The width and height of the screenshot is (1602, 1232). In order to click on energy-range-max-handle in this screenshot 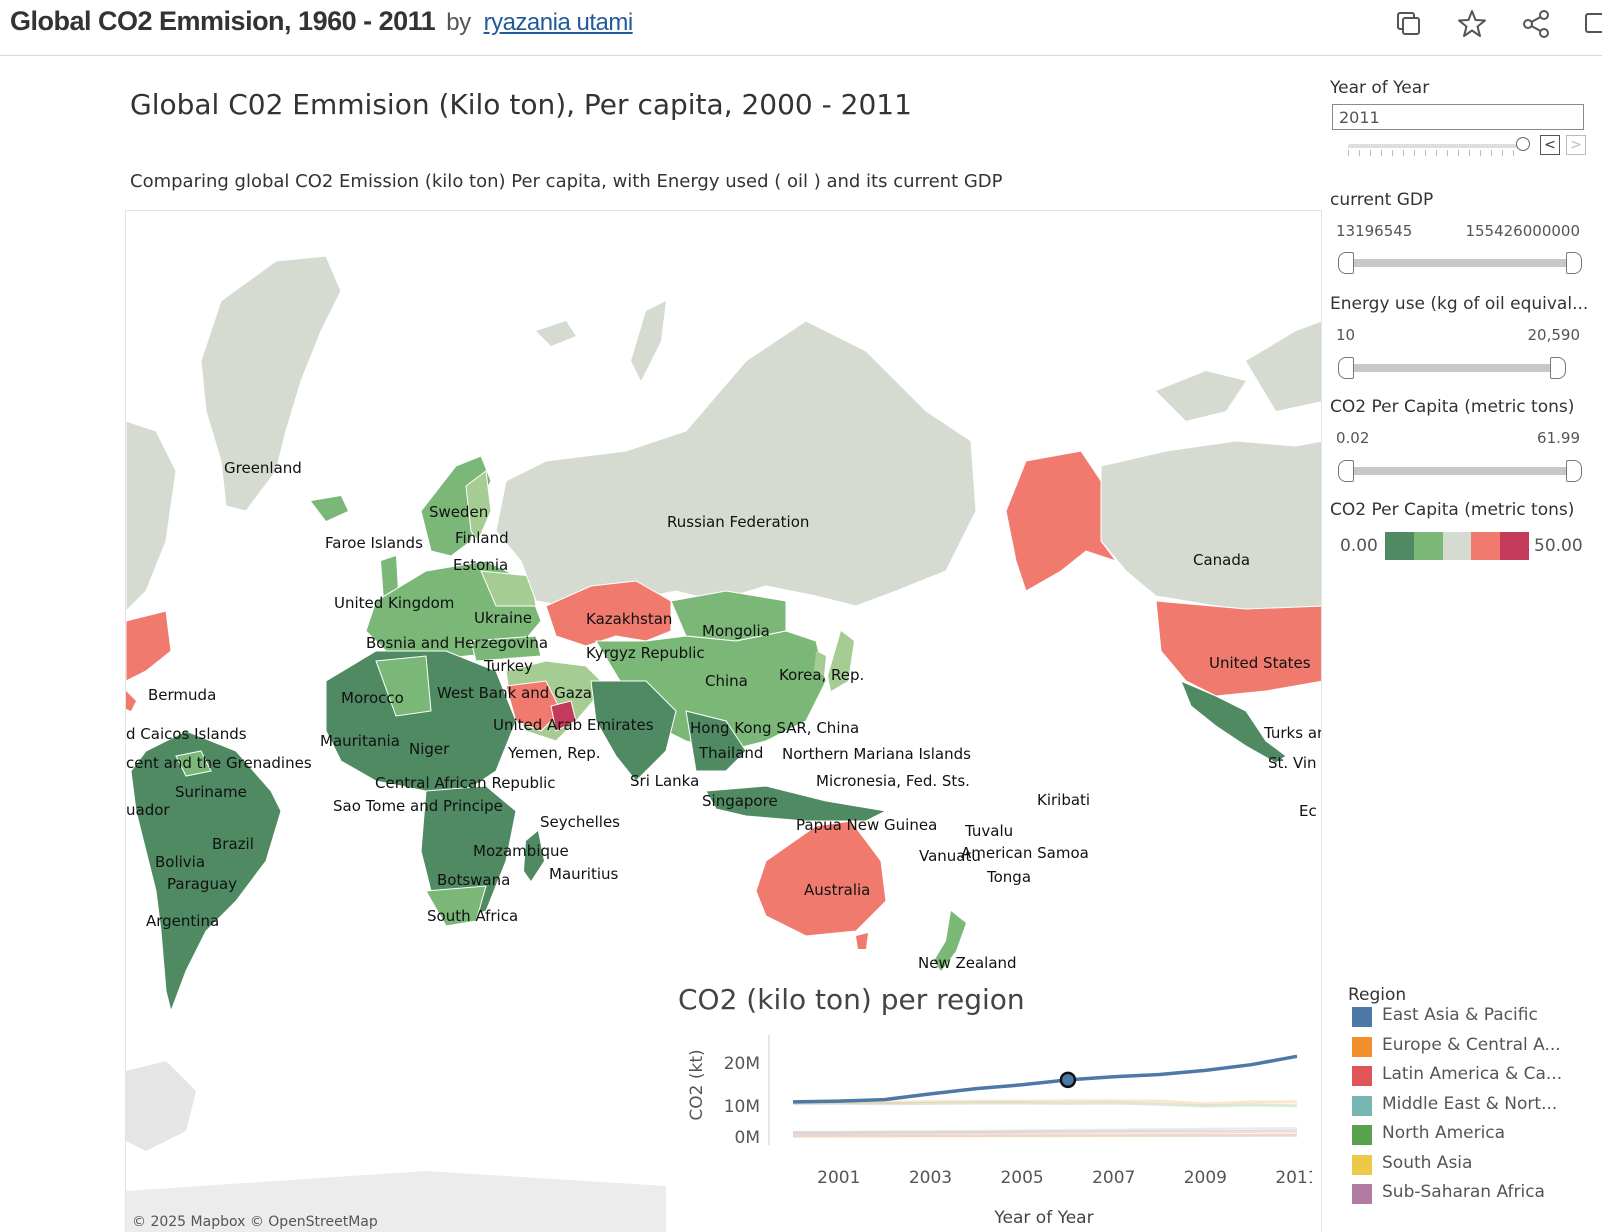, I will do `click(1558, 368)`.